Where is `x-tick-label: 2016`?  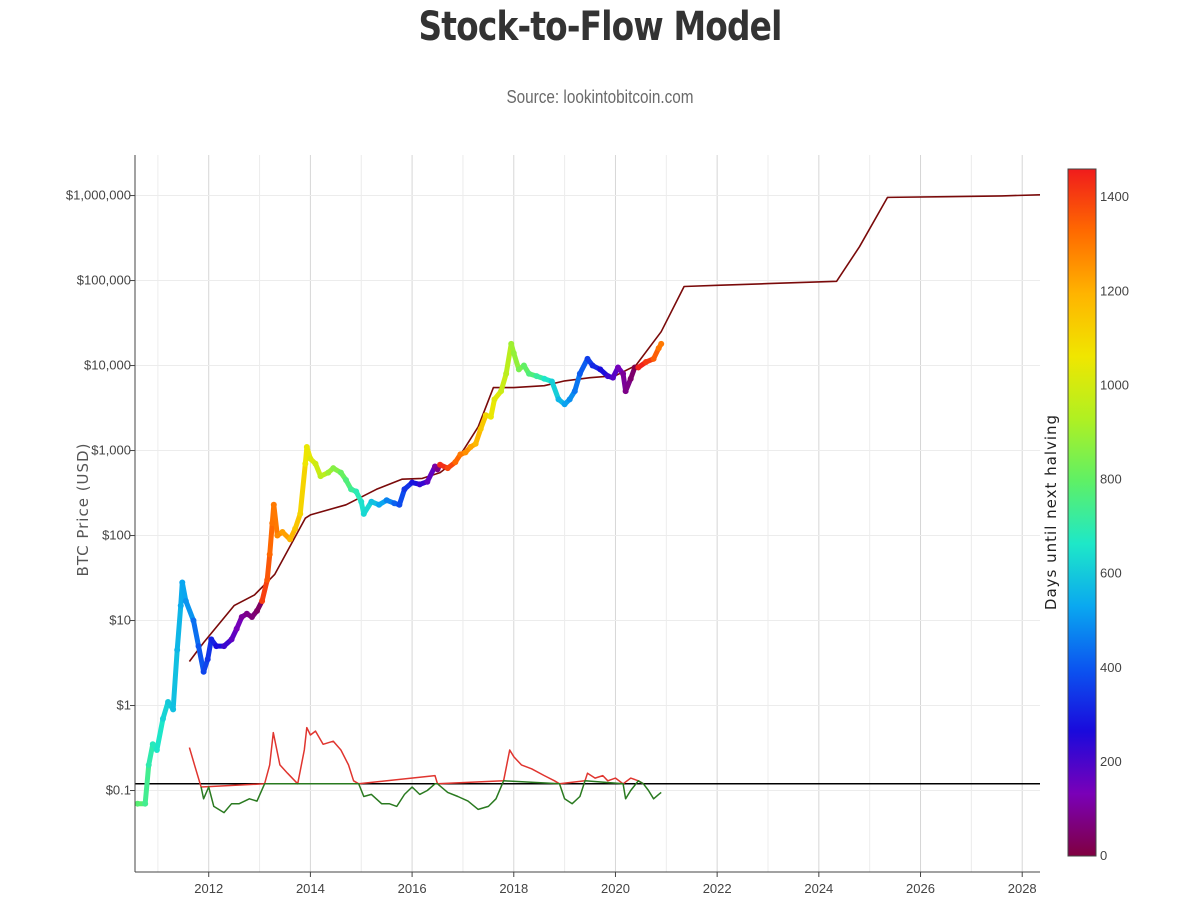
x-tick-label: 2016 is located at coordinates (412, 888).